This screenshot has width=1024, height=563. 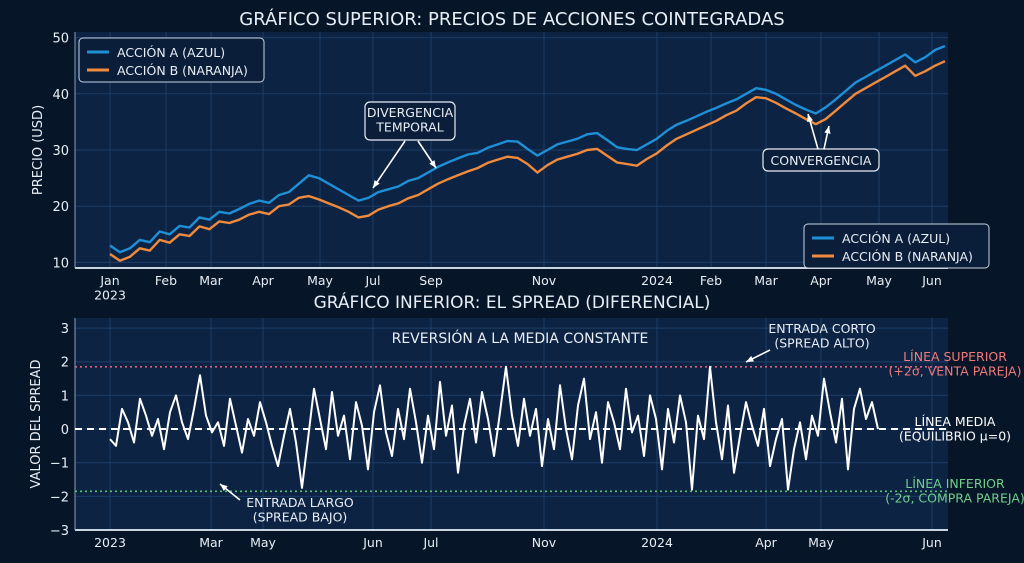 What do you see at coordinates (389, 164) in the screenshot?
I see `annotation-arrow` at bounding box center [389, 164].